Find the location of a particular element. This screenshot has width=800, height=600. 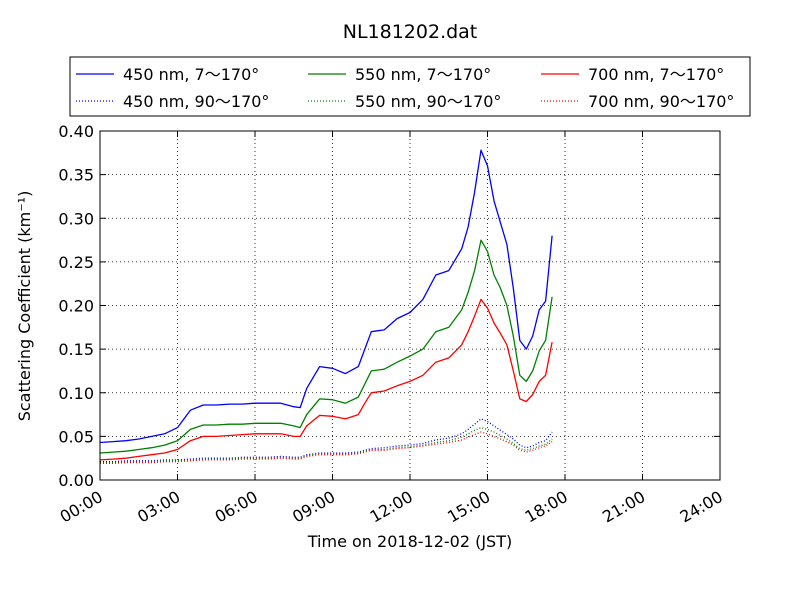

y-tick-label: 0.35 is located at coordinates (76, 175).